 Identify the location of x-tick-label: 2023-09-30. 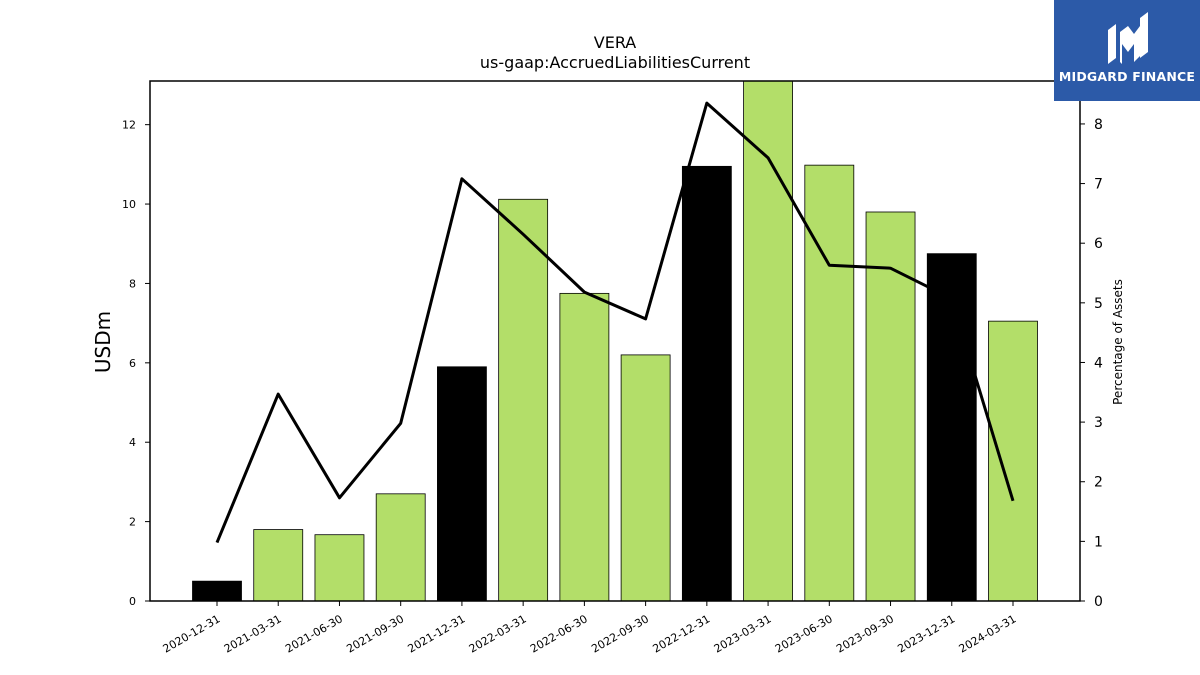
(865, 633).